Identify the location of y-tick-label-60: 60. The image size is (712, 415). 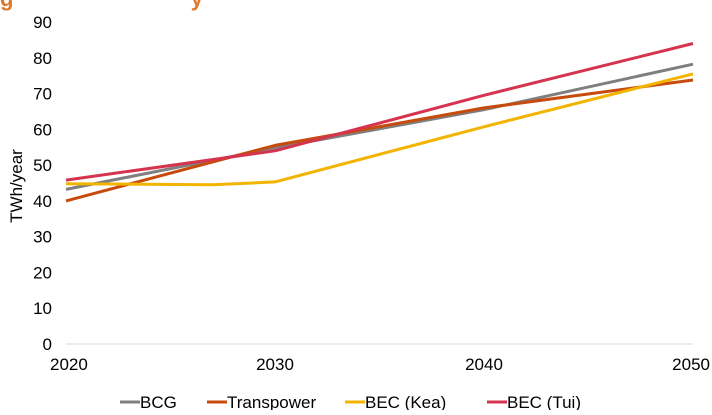
(42, 129).